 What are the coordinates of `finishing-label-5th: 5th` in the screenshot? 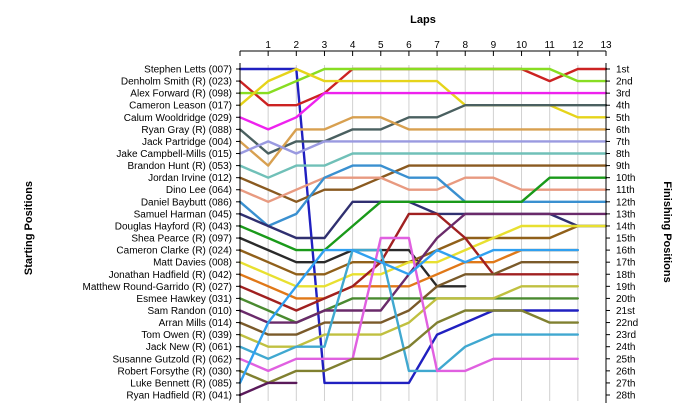 It's located at (623, 118).